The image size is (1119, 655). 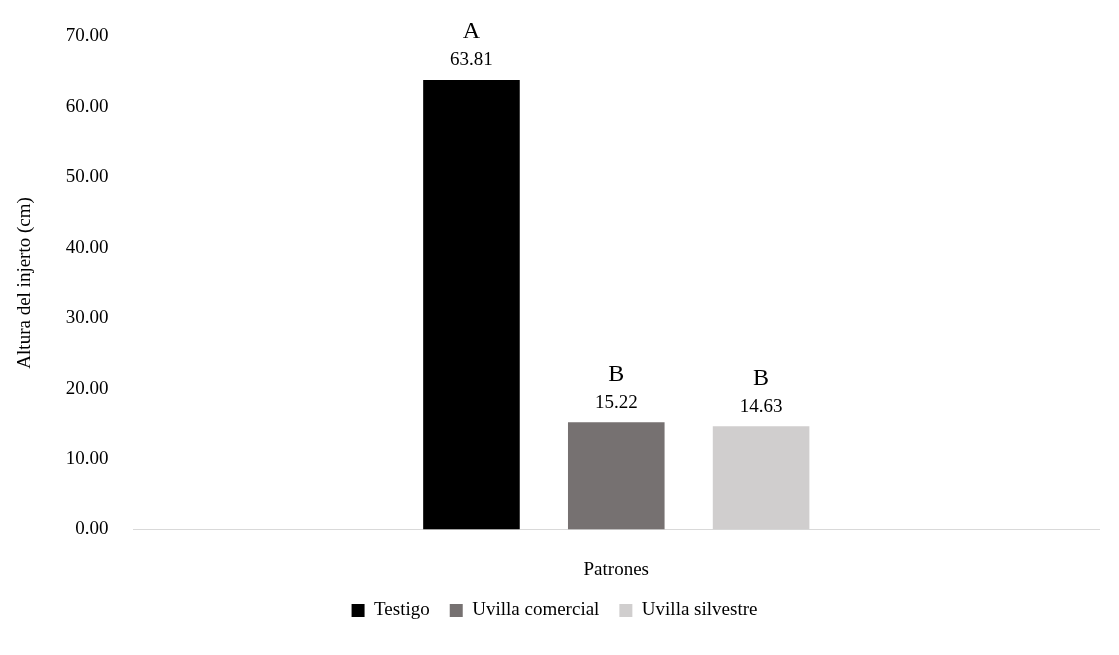 I want to click on y-tick-label: 60.00, so click(x=87, y=105).